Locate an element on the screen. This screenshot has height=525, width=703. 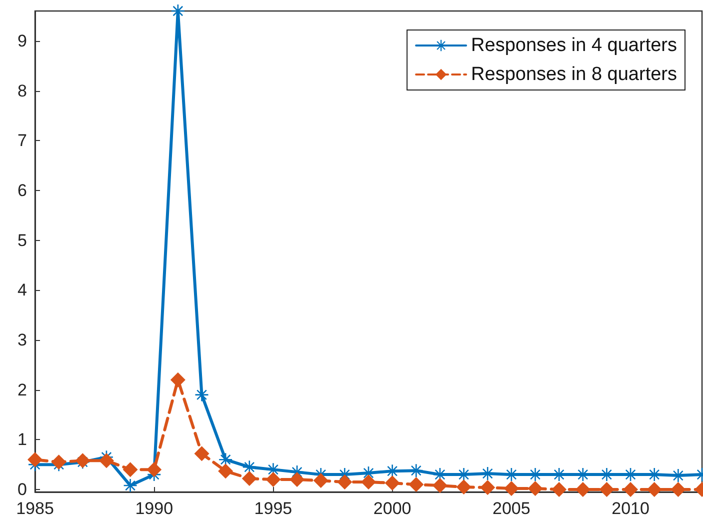
x-tick-label: 2000 is located at coordinates (392, 508).